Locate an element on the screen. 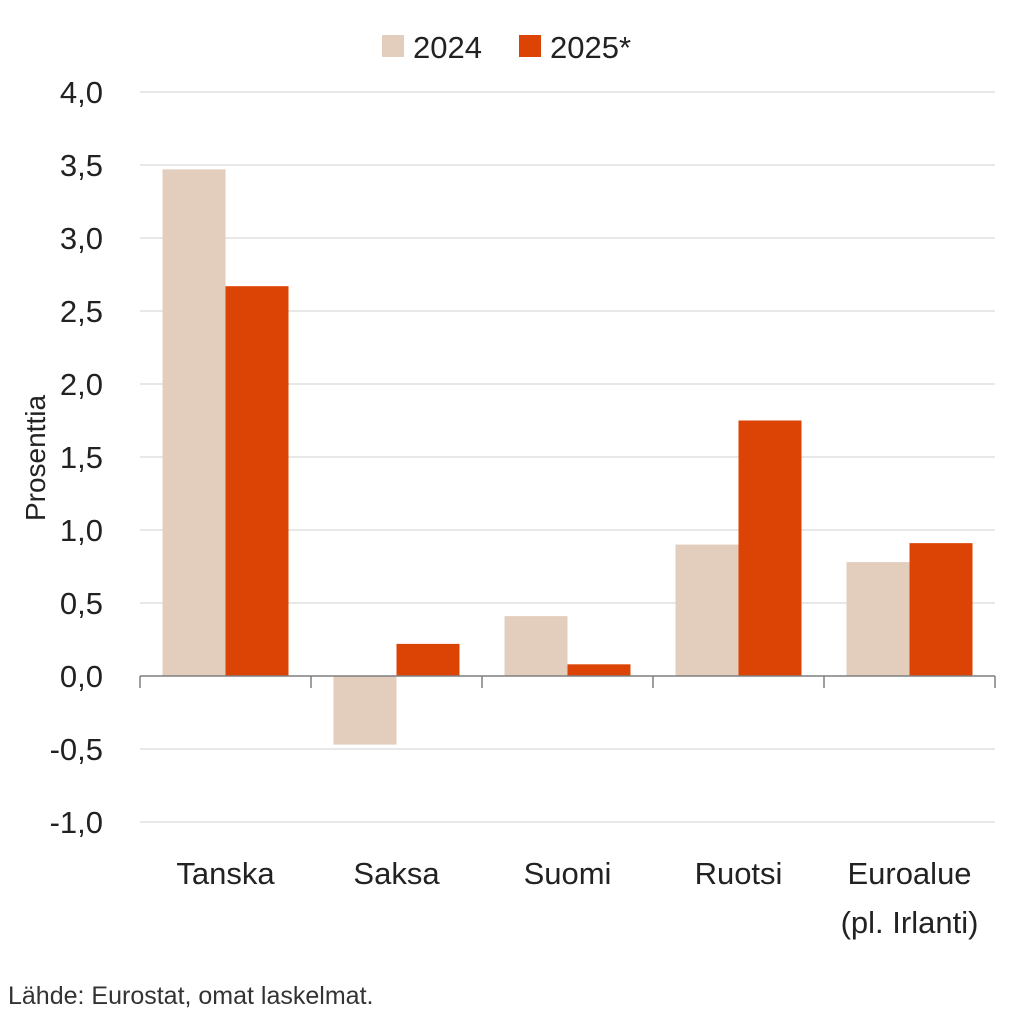 The image size is (1010, 1024). y-tick-label: -1,0 is located at coordinates (76, 822).